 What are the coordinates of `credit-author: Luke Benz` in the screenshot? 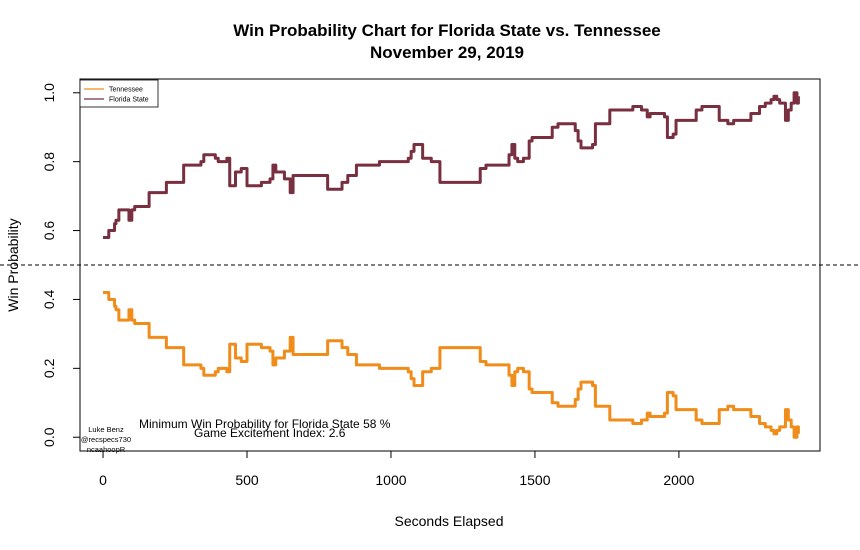 It's located at (106, 429).